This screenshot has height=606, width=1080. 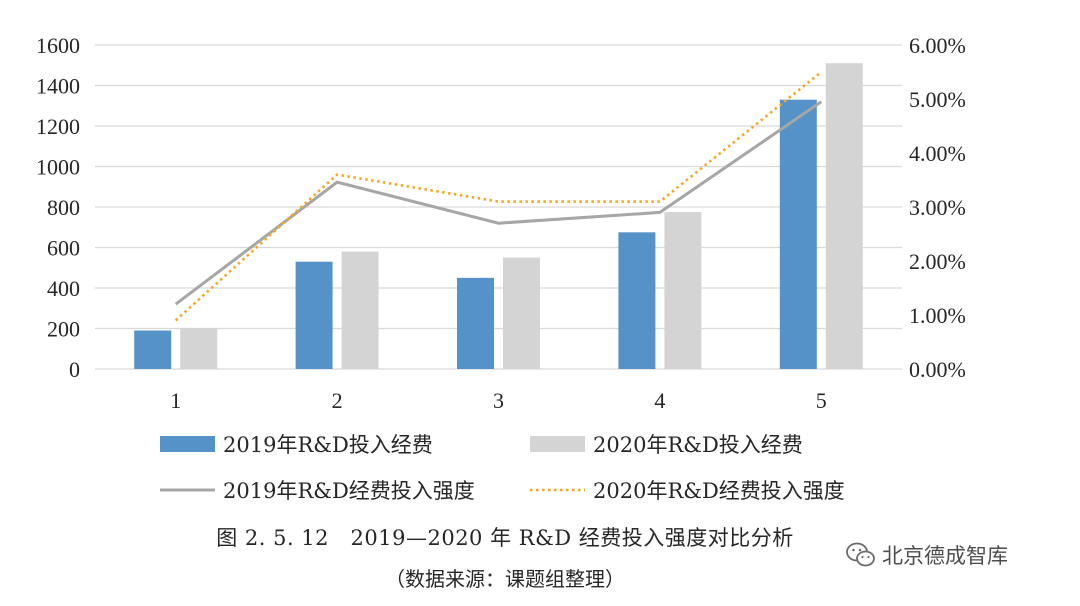 I want to click on right-tick-label: 5.00%, so click(x=937, y=99).